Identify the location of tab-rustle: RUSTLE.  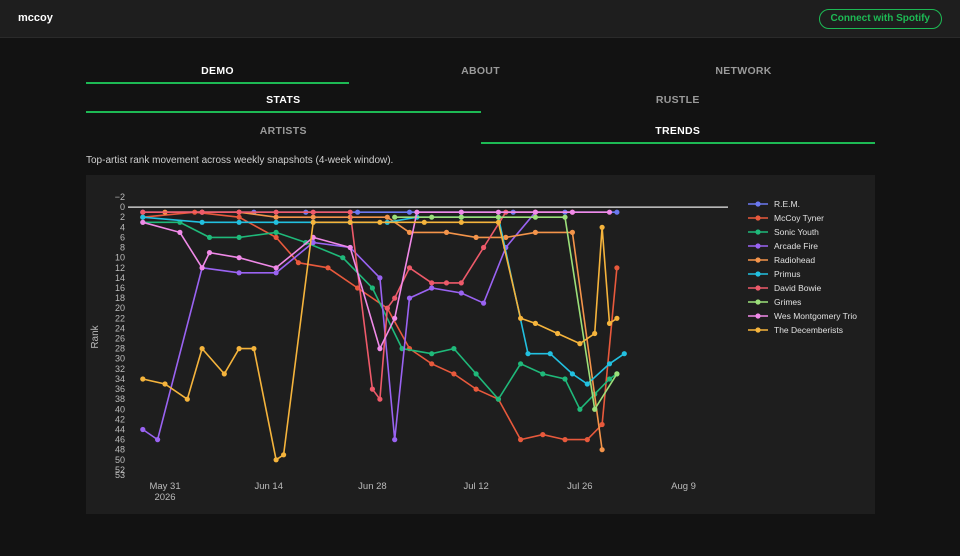
(677, 100).